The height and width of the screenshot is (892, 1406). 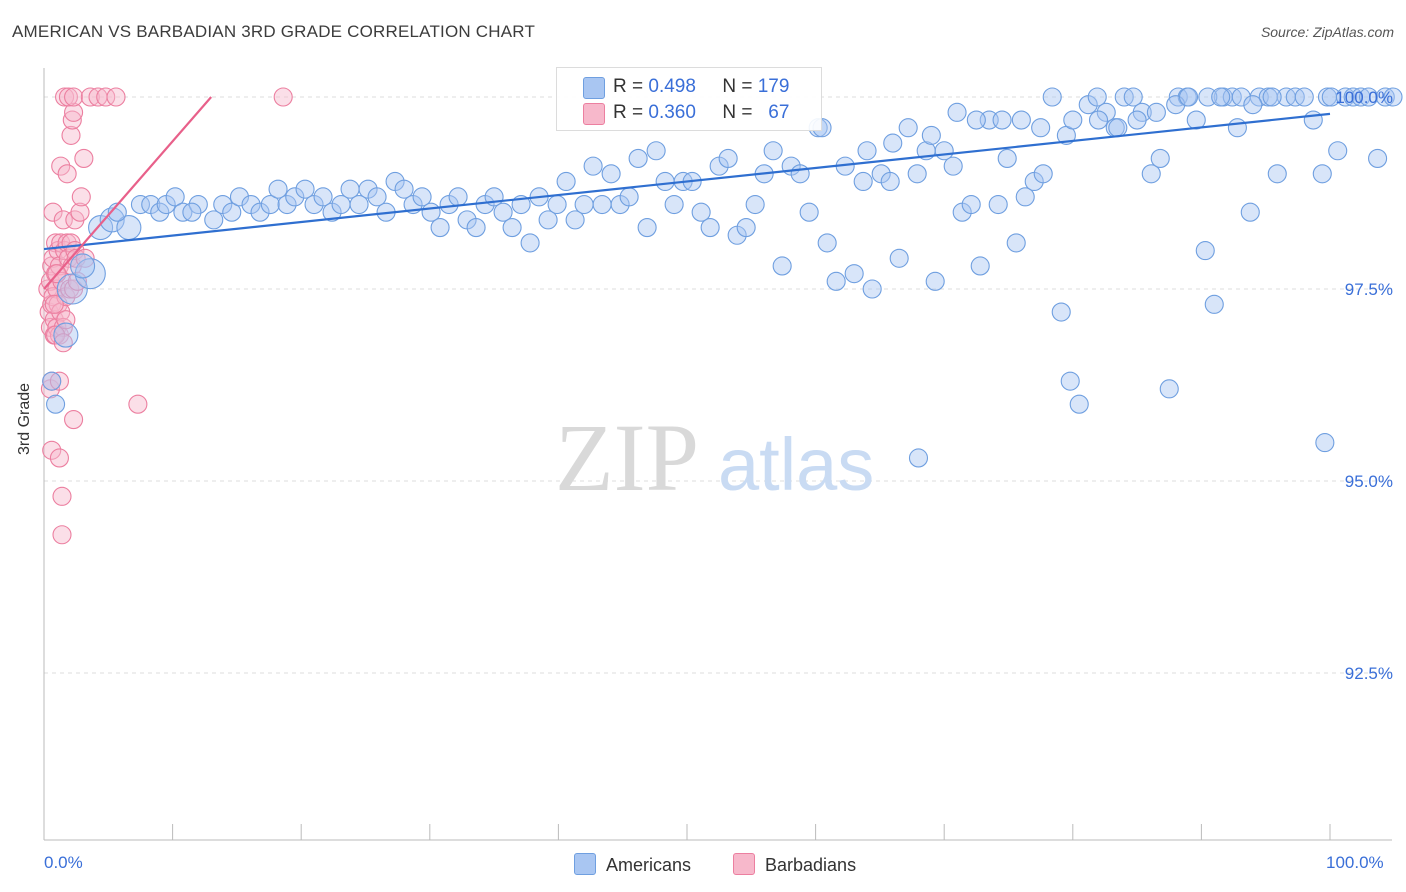 What do you see at coordinates (1364, 385) in the screenshot?
I see `y-tick-labels: 100.0% 97.5% 95.0% 92.5%` at bounding box center [1364, 385].